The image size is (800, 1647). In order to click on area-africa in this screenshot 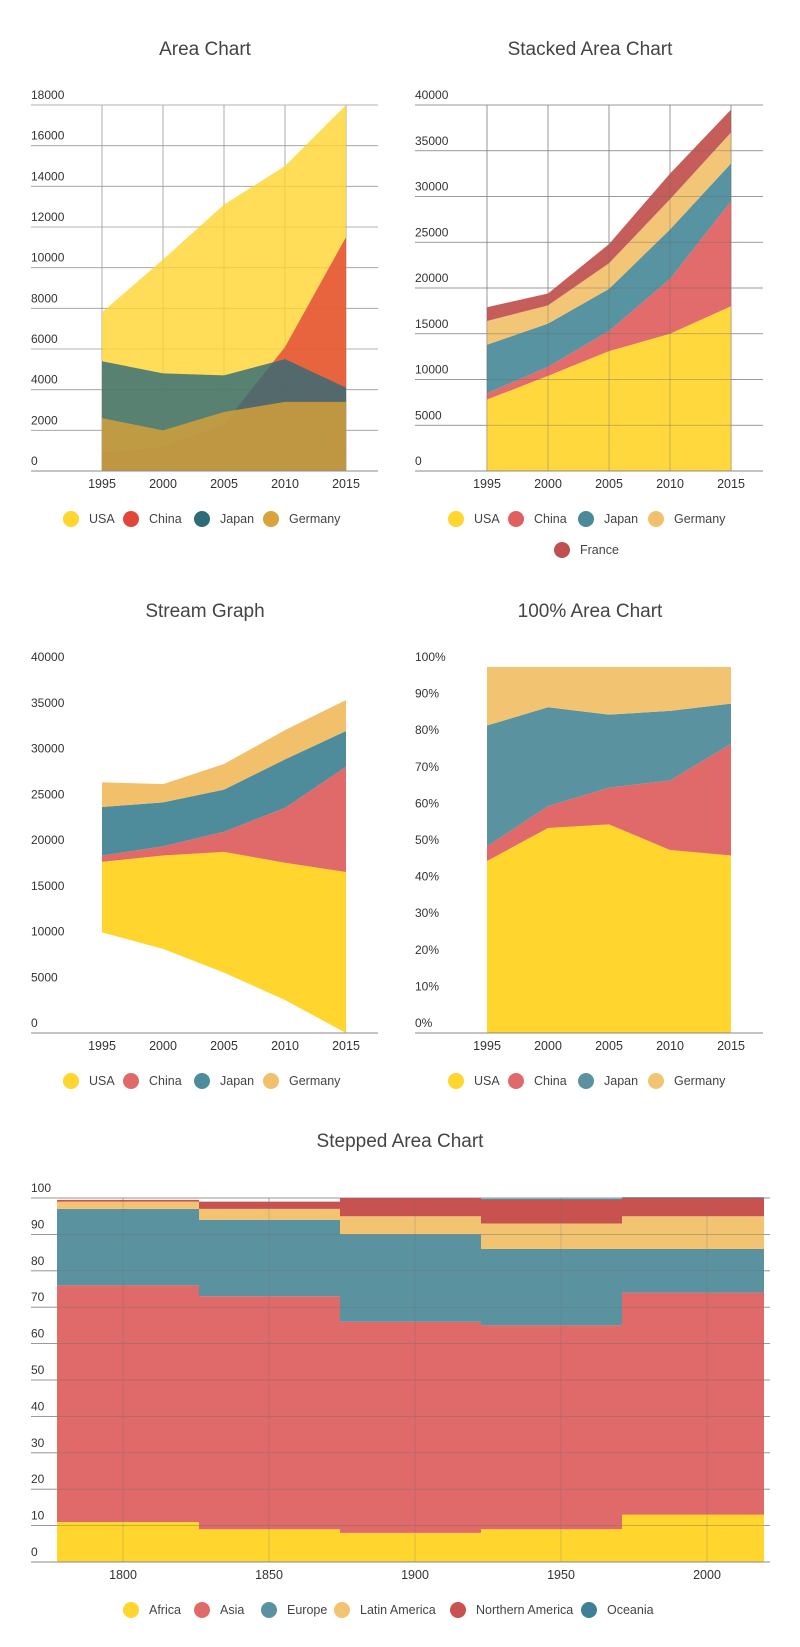, I will do `click(410, 1538)`.